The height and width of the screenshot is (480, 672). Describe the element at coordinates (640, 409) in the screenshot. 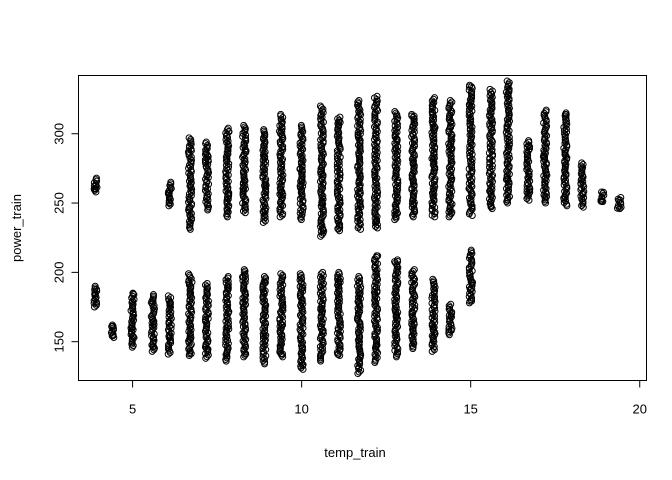

I see `x-tick-label: 20` at that location.